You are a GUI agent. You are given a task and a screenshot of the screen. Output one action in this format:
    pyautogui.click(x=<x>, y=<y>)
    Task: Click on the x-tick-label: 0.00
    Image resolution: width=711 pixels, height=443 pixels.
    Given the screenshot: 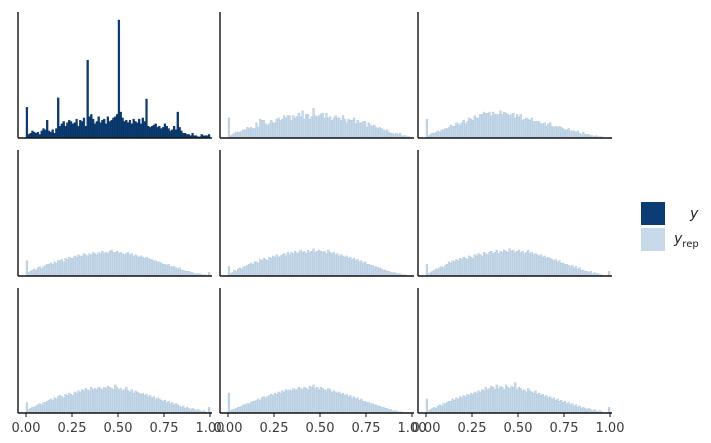 What is the action you would take?
    pyautogui.click(x=228, y=428)
    